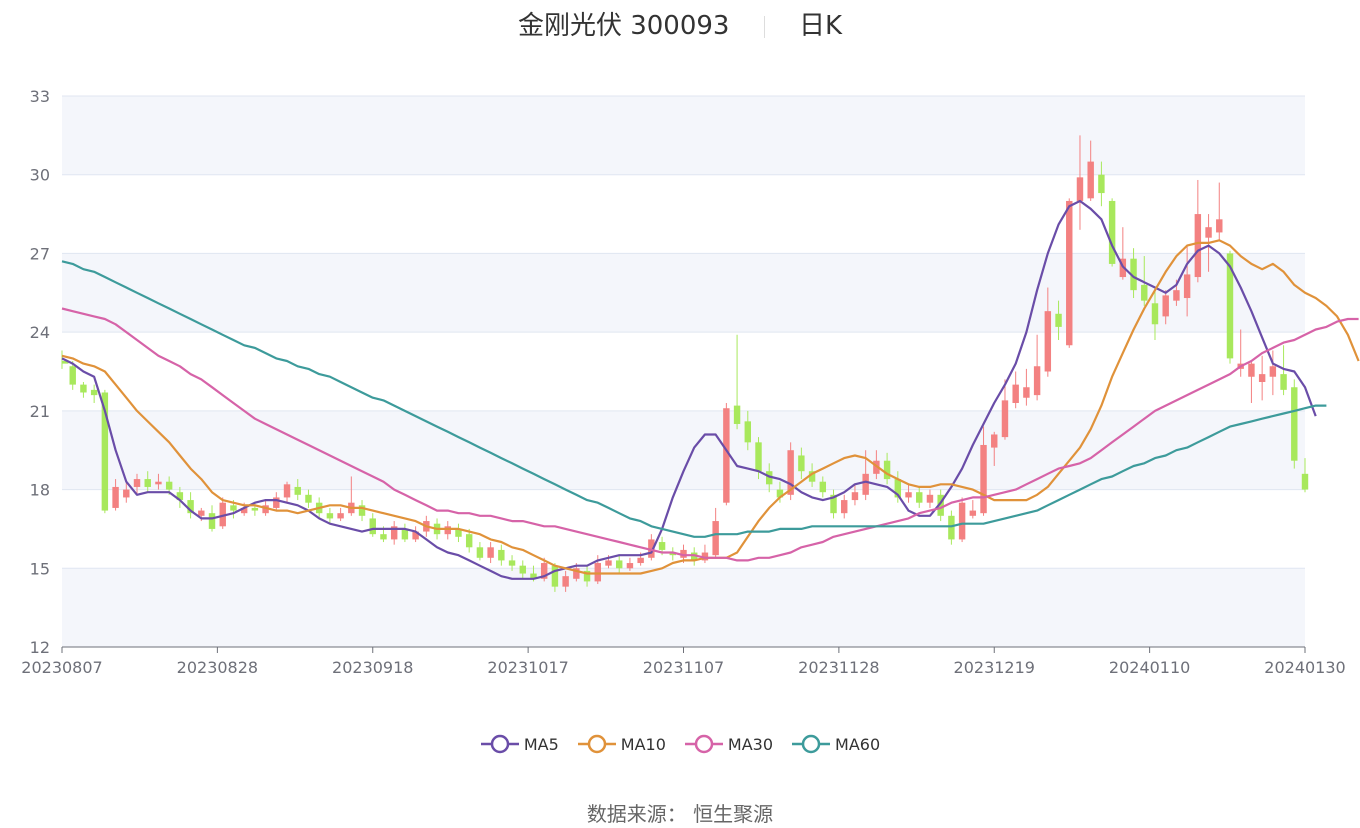  I want to click on legend-item-ma10: MA10, so click(621, 744).